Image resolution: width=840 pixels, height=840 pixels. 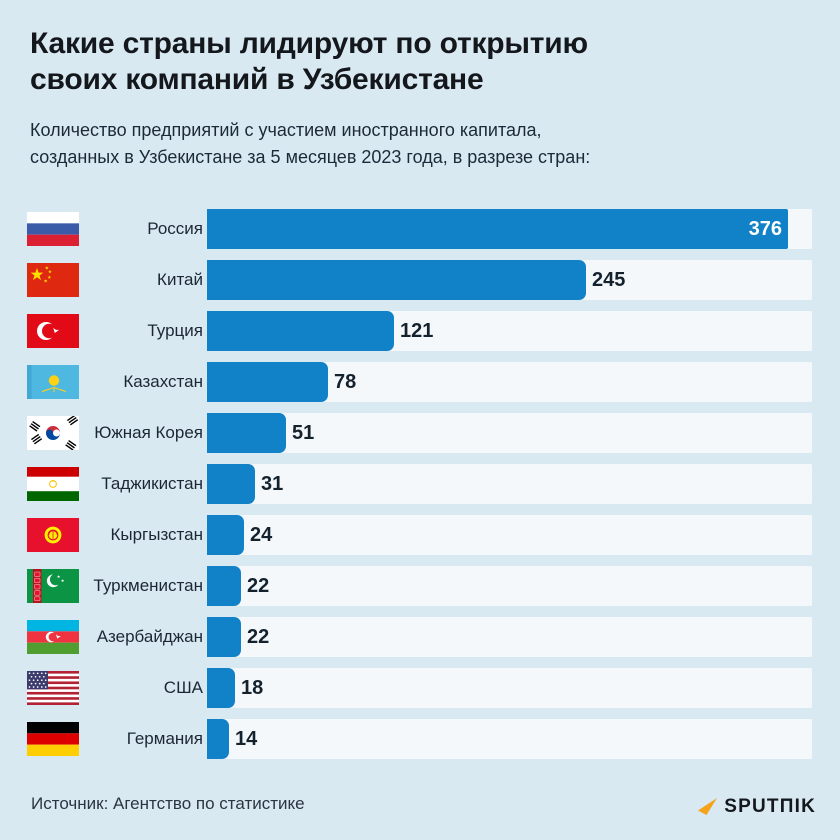 What do you see at coordinates (175, 228) in the screenshot?
I see `country-label: Россия` at bounding box center [175, 228].